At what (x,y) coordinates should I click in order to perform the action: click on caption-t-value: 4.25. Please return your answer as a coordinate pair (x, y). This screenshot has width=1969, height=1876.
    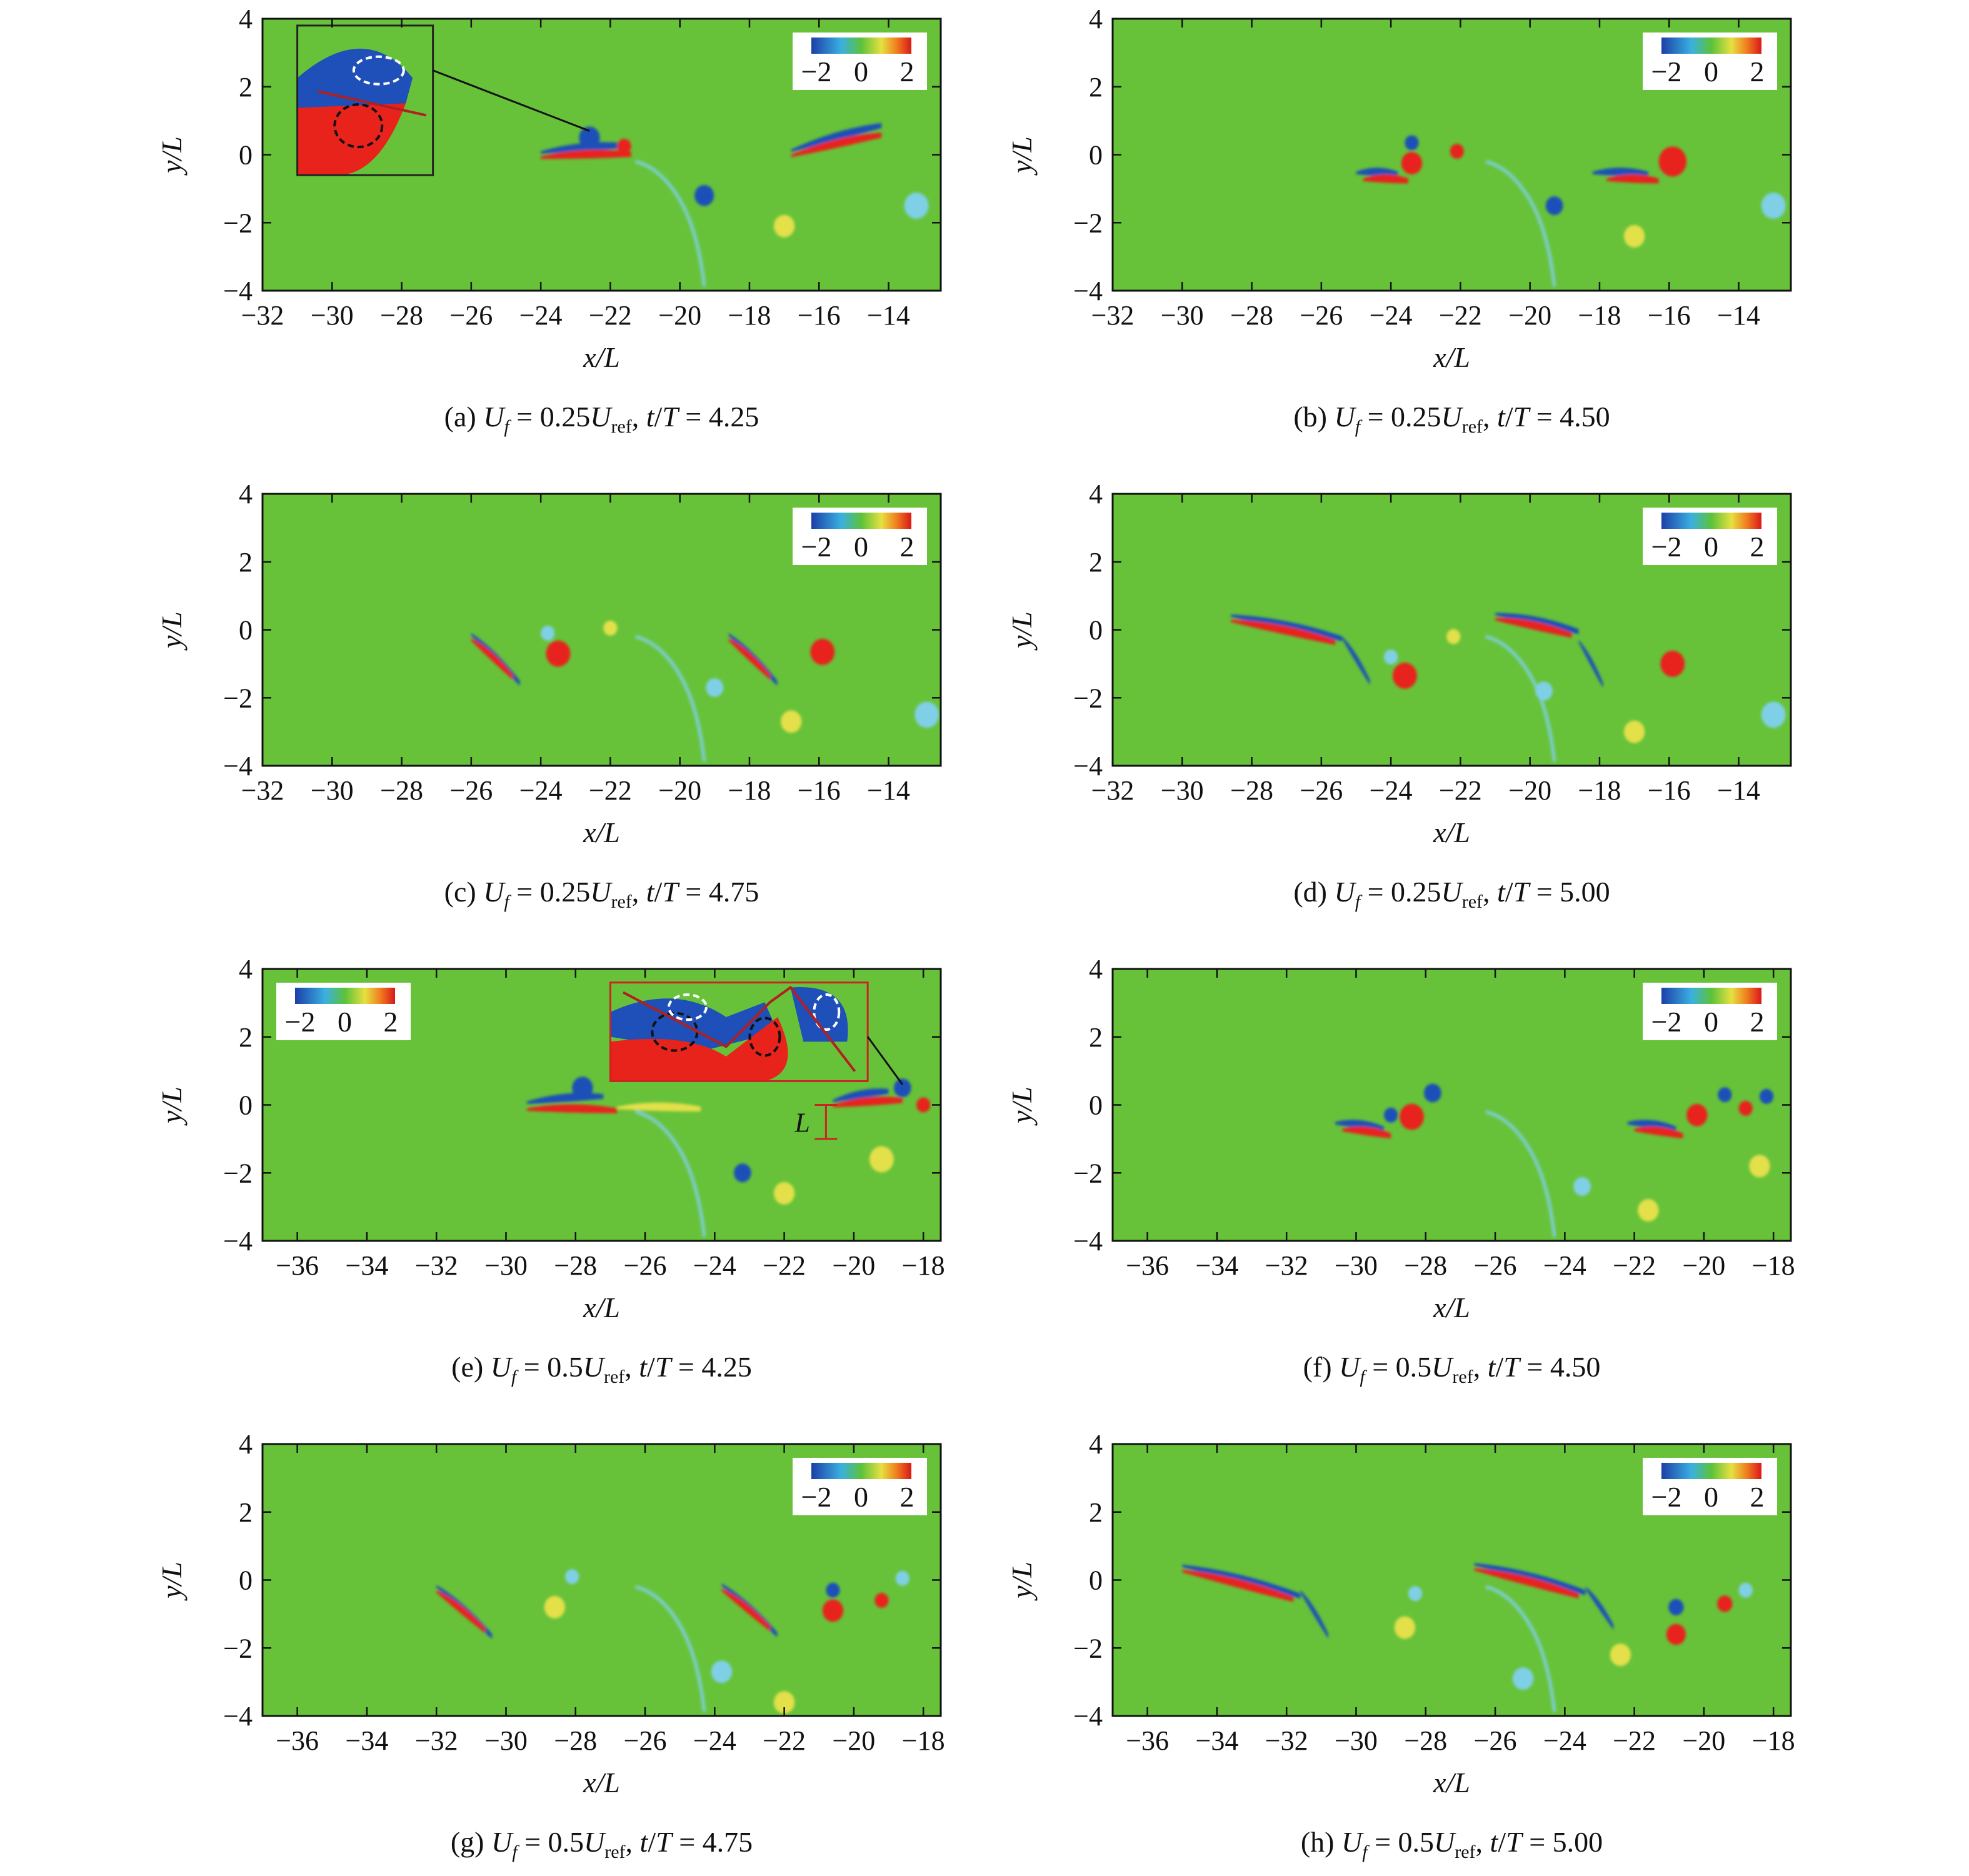
    Looking at the image, I should click on (734, 417).